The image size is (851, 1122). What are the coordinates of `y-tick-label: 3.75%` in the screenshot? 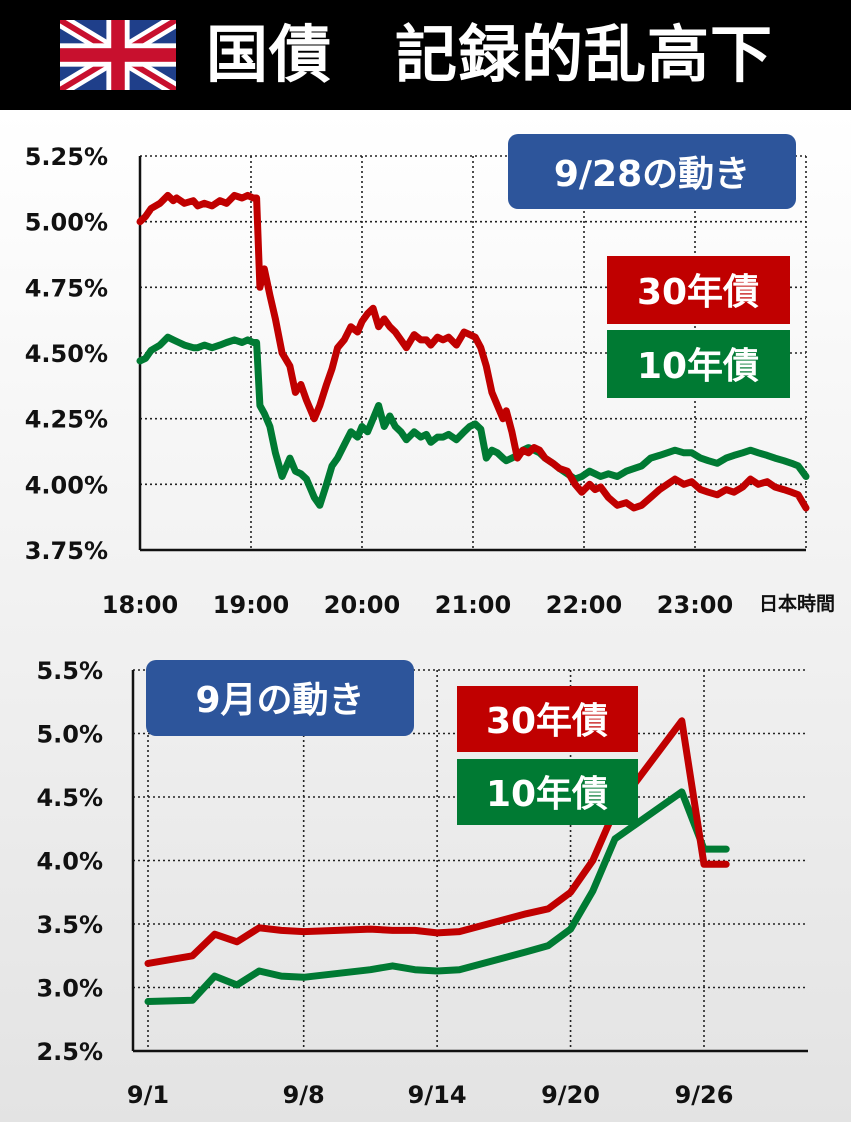 It's located at (66, 551).